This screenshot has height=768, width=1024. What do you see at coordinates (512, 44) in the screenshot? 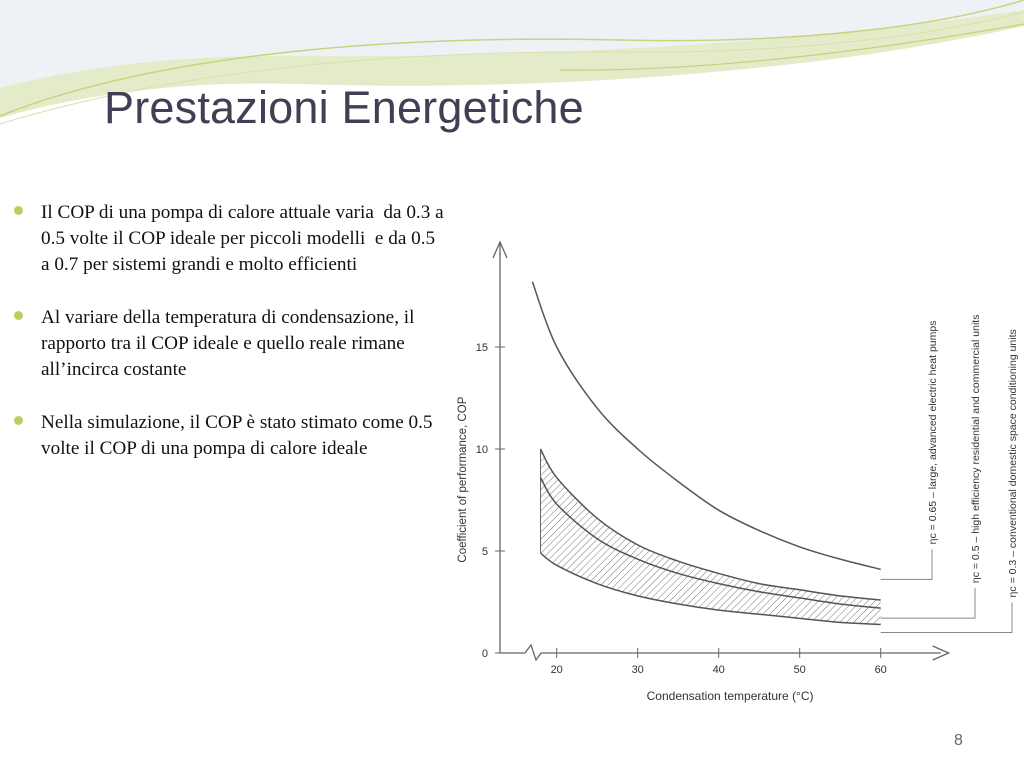
I see `swoosh-pale` at bounding box center [512, 44].